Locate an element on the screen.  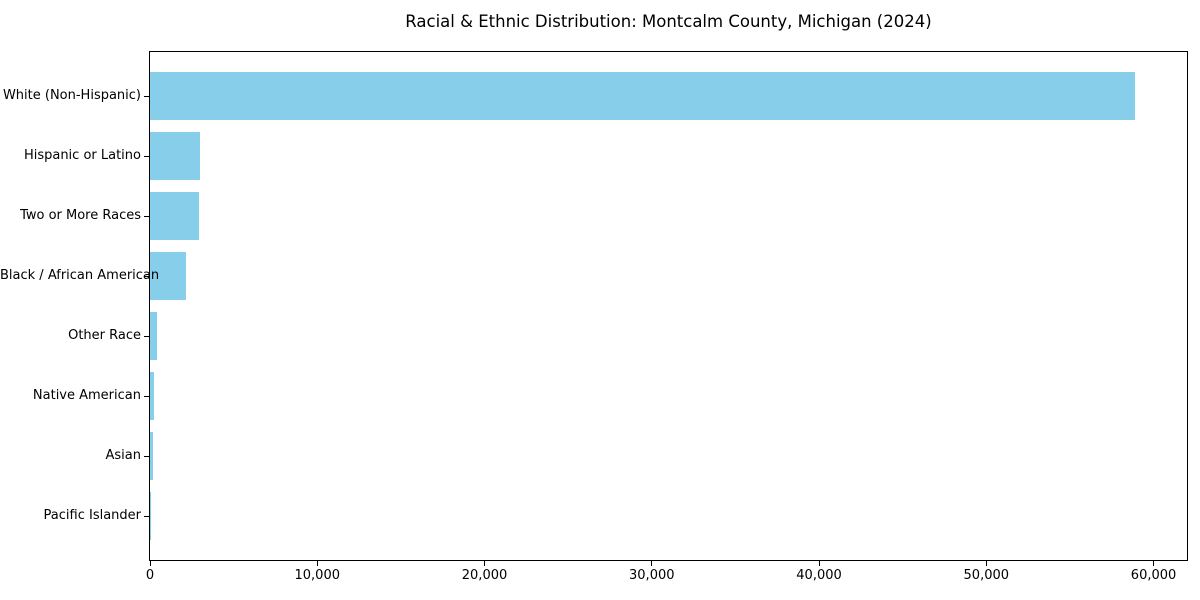
x-tick-label: 60,000 is located at coordinates (1153, 575).